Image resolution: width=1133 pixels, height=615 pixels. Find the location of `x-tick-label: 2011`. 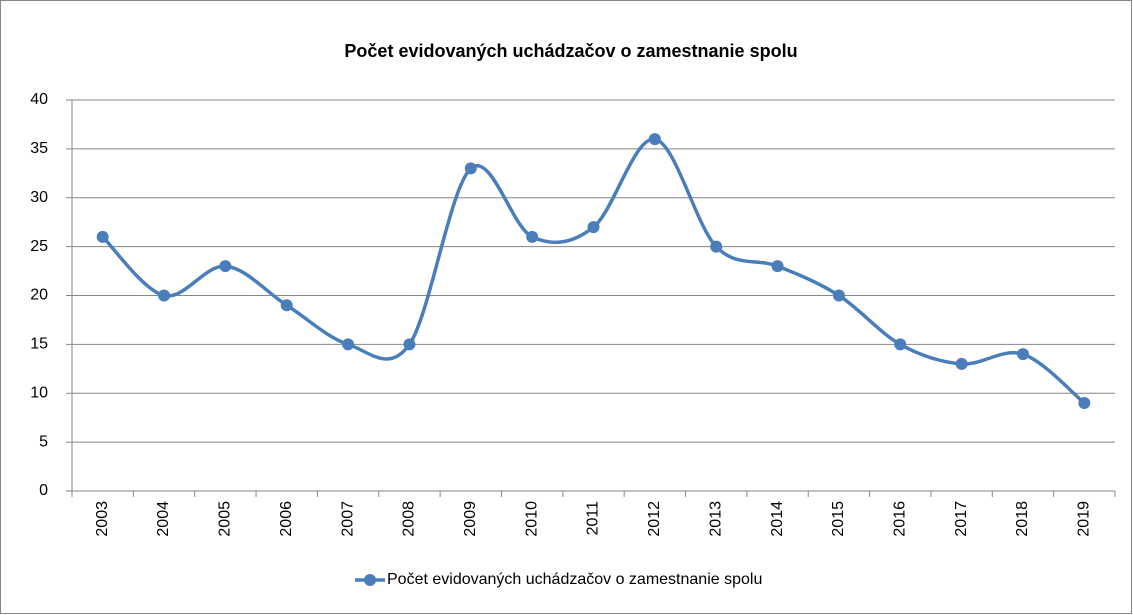

x-tick-label: 2011 is located at coordinates (593, 518).